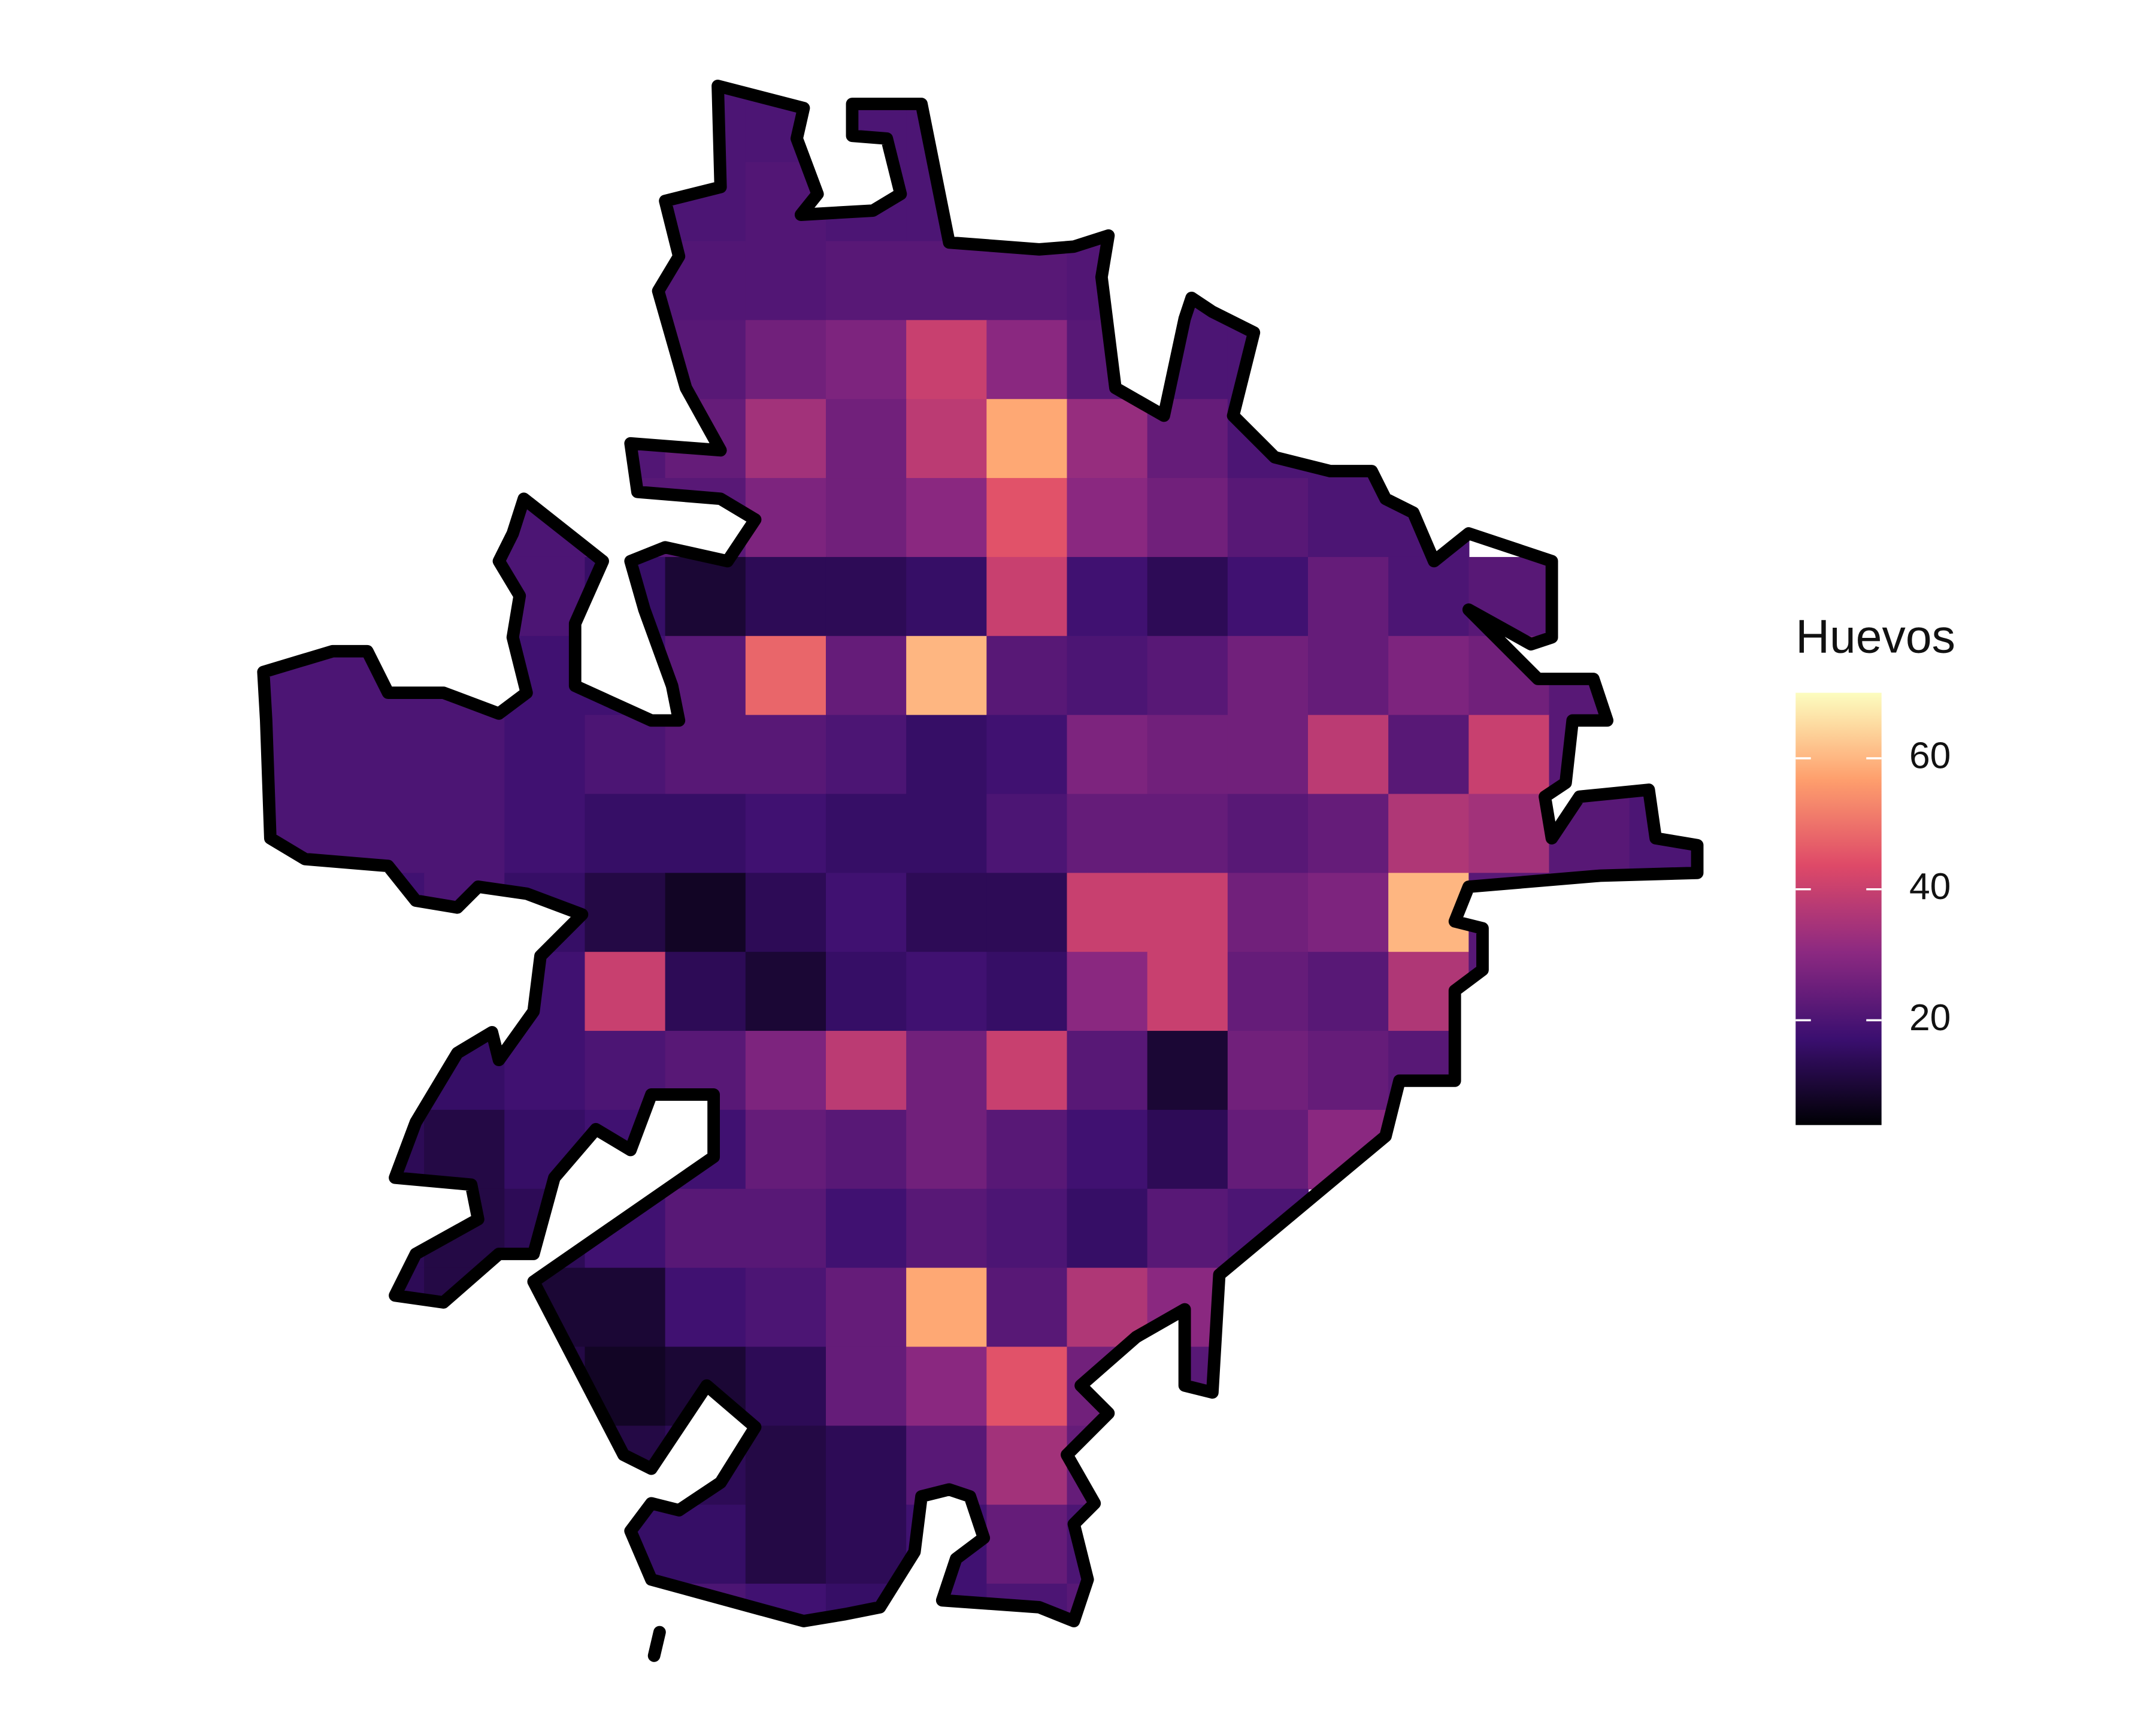  I want to click on legend: Huevos 20 40 60, so click(1875, 867).